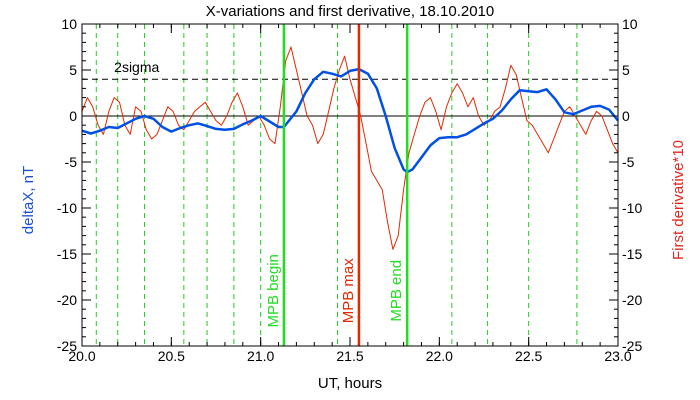  Describe the element at coordinates (617, 356) in the screenshot. I see `x-tick-label: 23.0` at that location.